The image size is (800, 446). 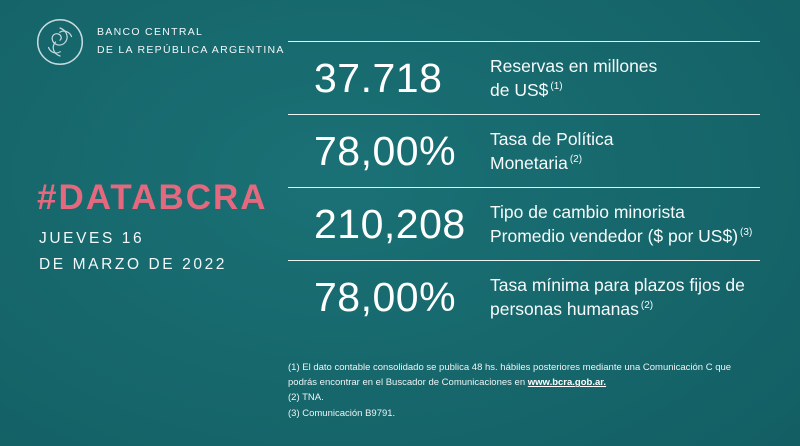 I want to click on footnote-ref: (3), so click(x=746, y=233).